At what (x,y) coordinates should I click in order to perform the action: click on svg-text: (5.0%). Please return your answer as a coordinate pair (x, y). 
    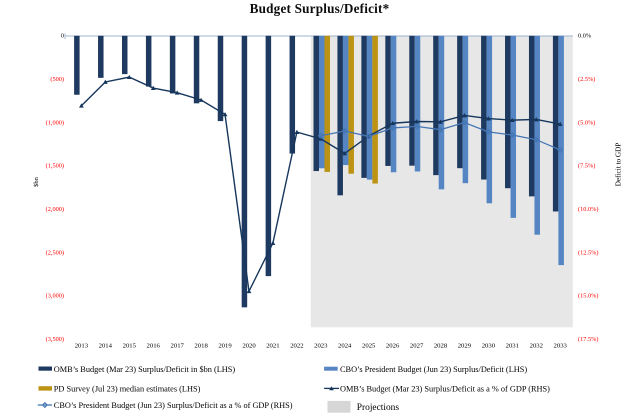
    Looking at the image, I should click on (586, 122).